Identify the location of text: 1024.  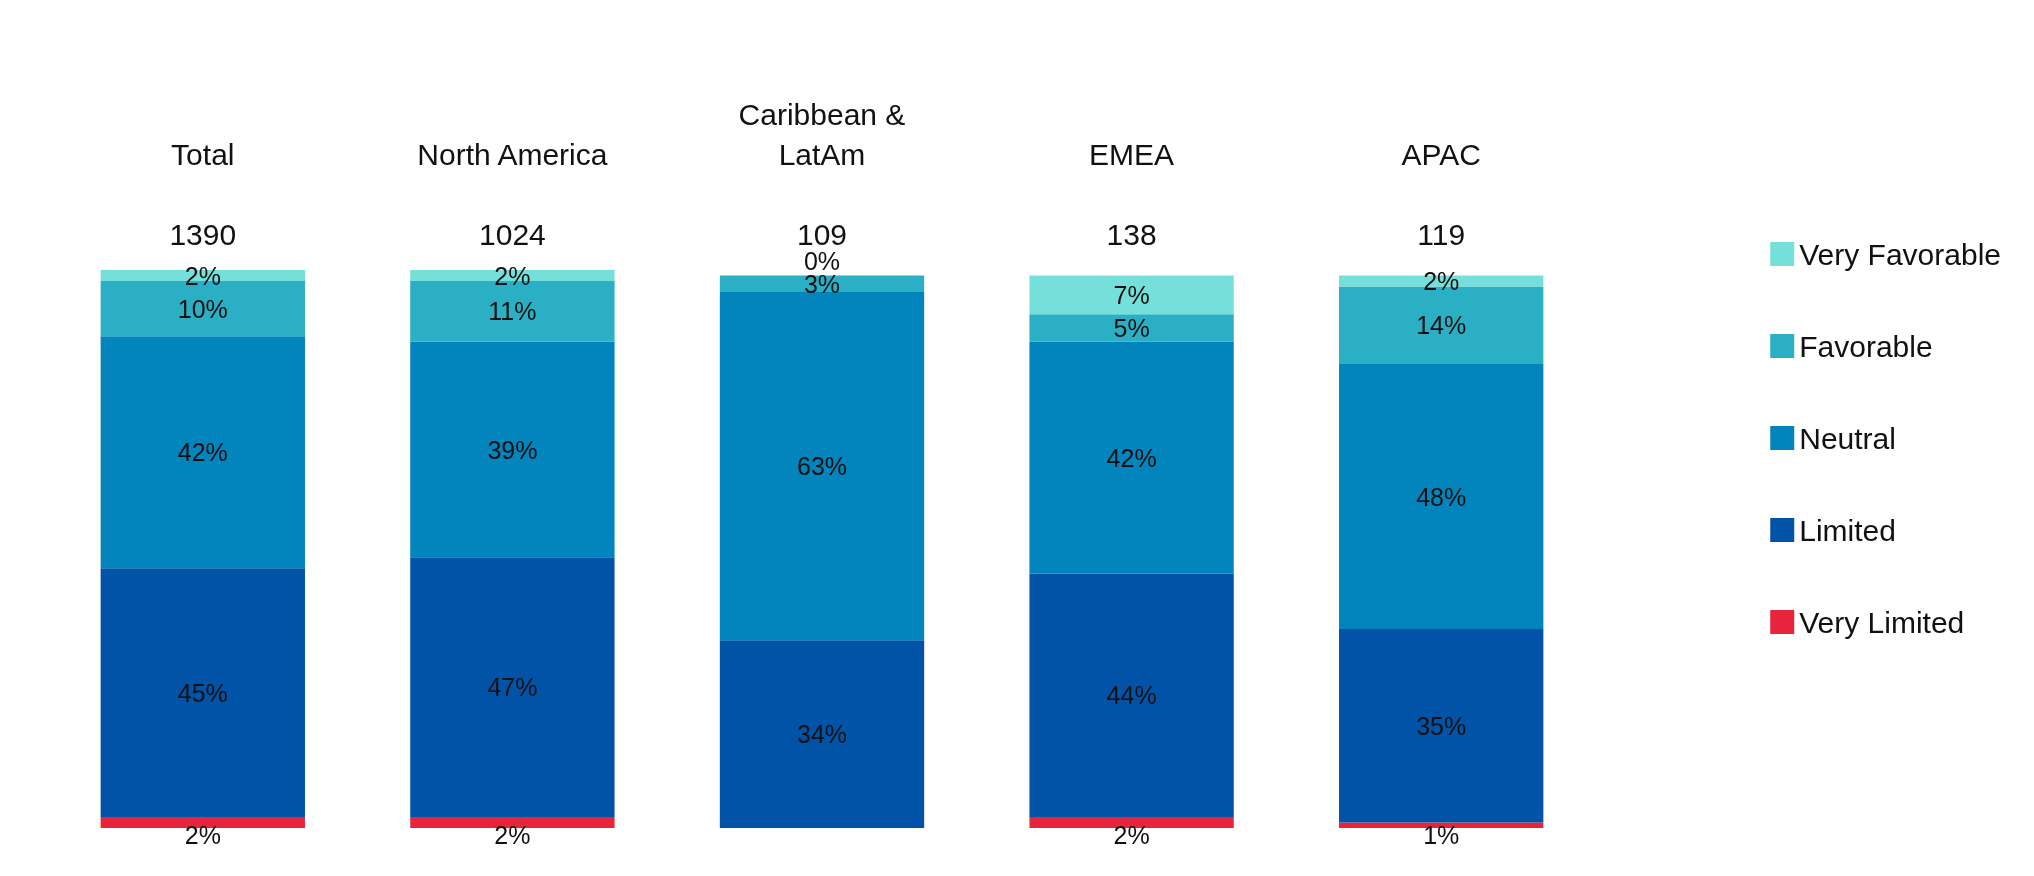
(512, 234).